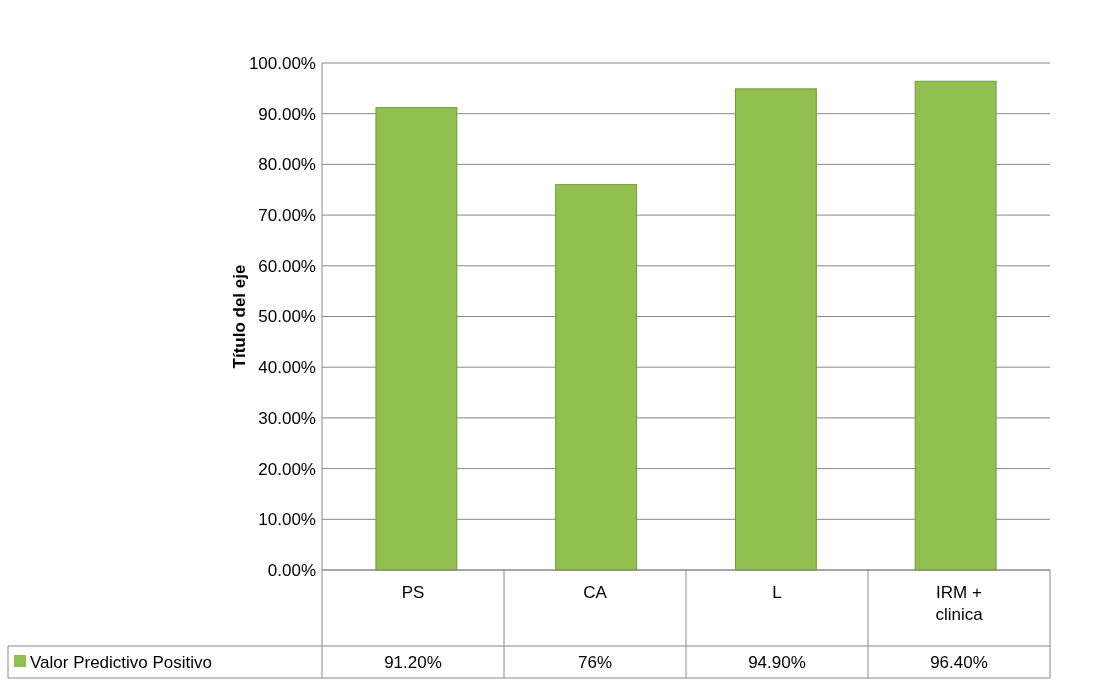  I want to click on y-tick-label: 10.00%, so click(287, 520).